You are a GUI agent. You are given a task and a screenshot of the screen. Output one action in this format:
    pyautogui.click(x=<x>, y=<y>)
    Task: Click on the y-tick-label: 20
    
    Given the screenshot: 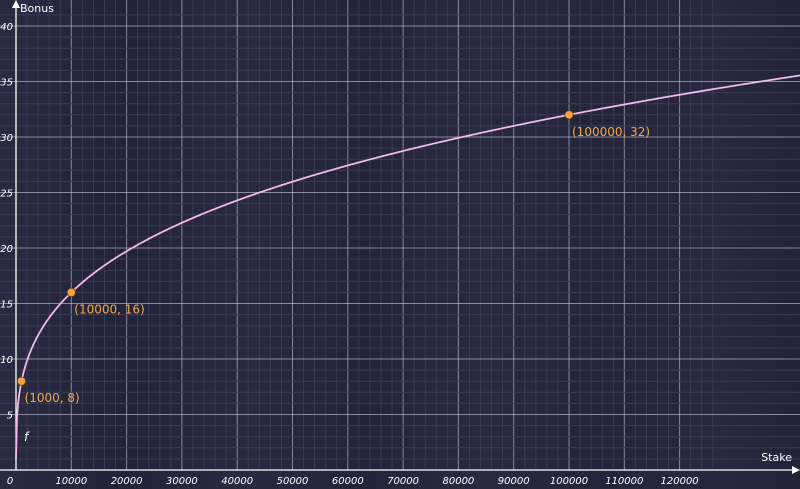 What is the action you would take?
    pyautogui.click(x=6, y=249)
    